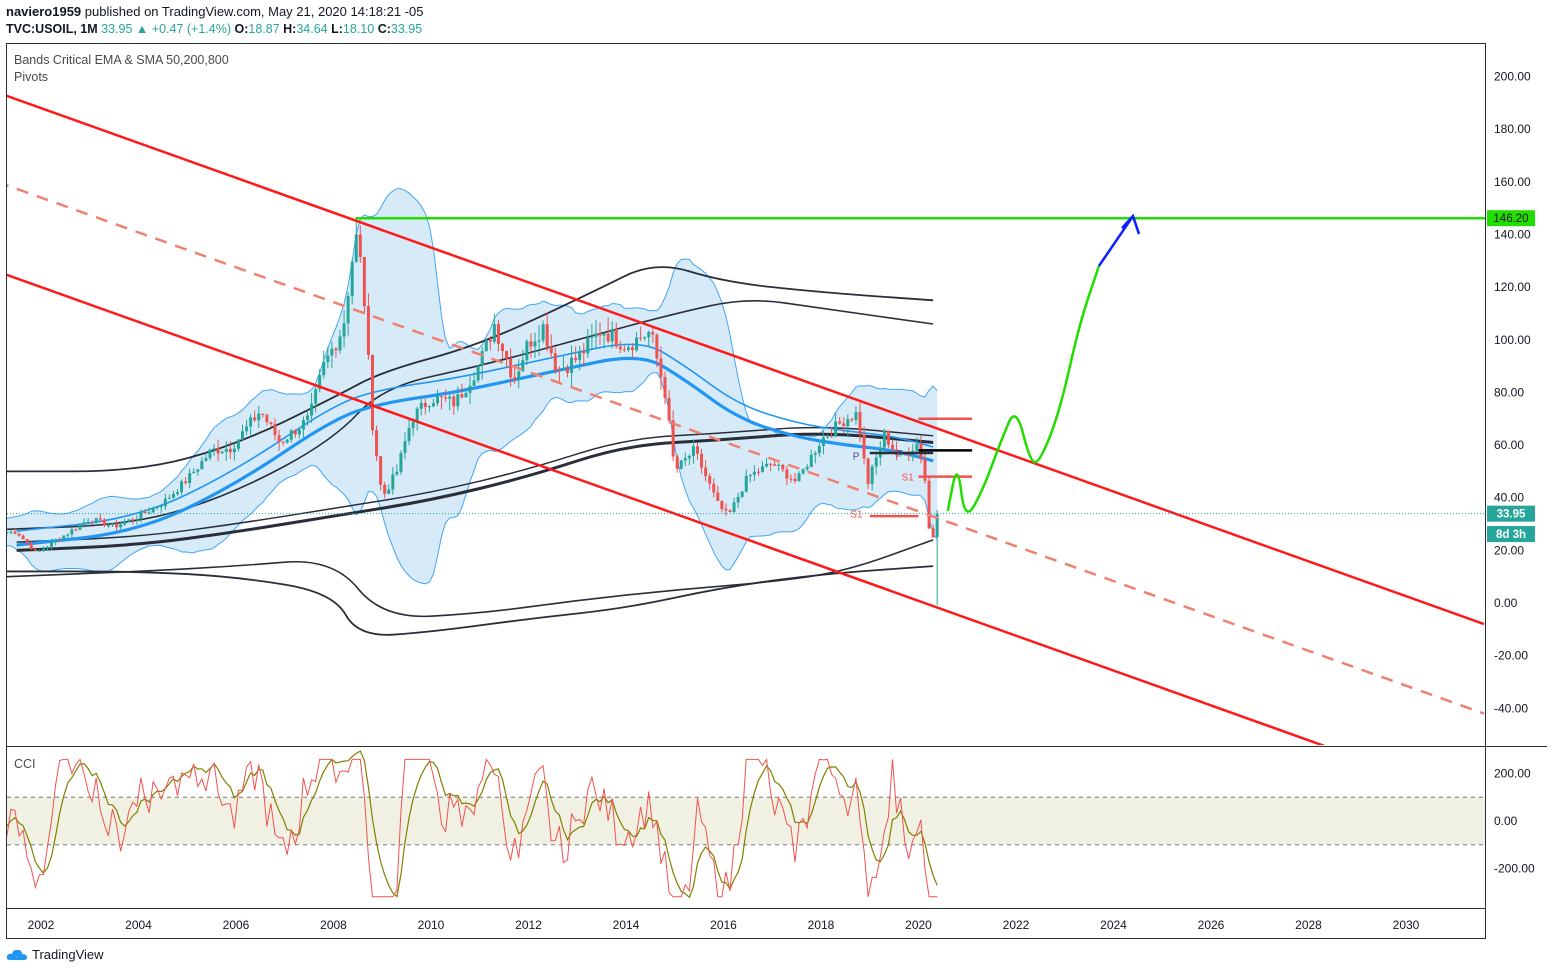 The width and height of the screenshot is (1552, 975). What do you see at coordinates (1509, 392) in the screenshot?
I see `price-tick-label: 80.00` at bounding box center [1509, 392].